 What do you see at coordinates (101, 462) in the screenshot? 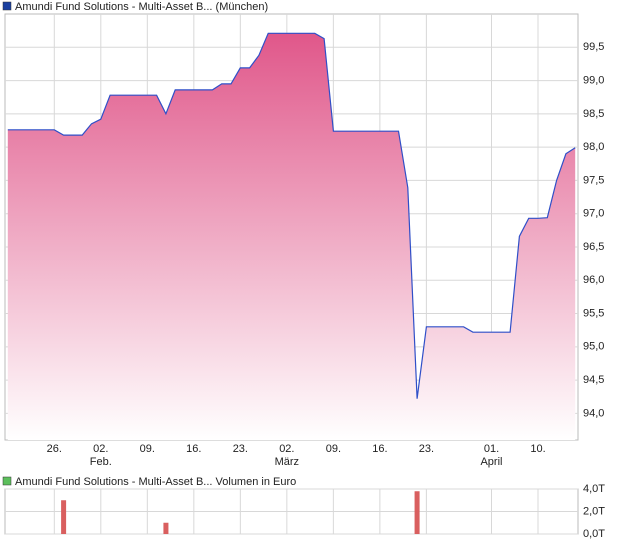
I see `month-label: Feb.` at bounding box center [101, 462].